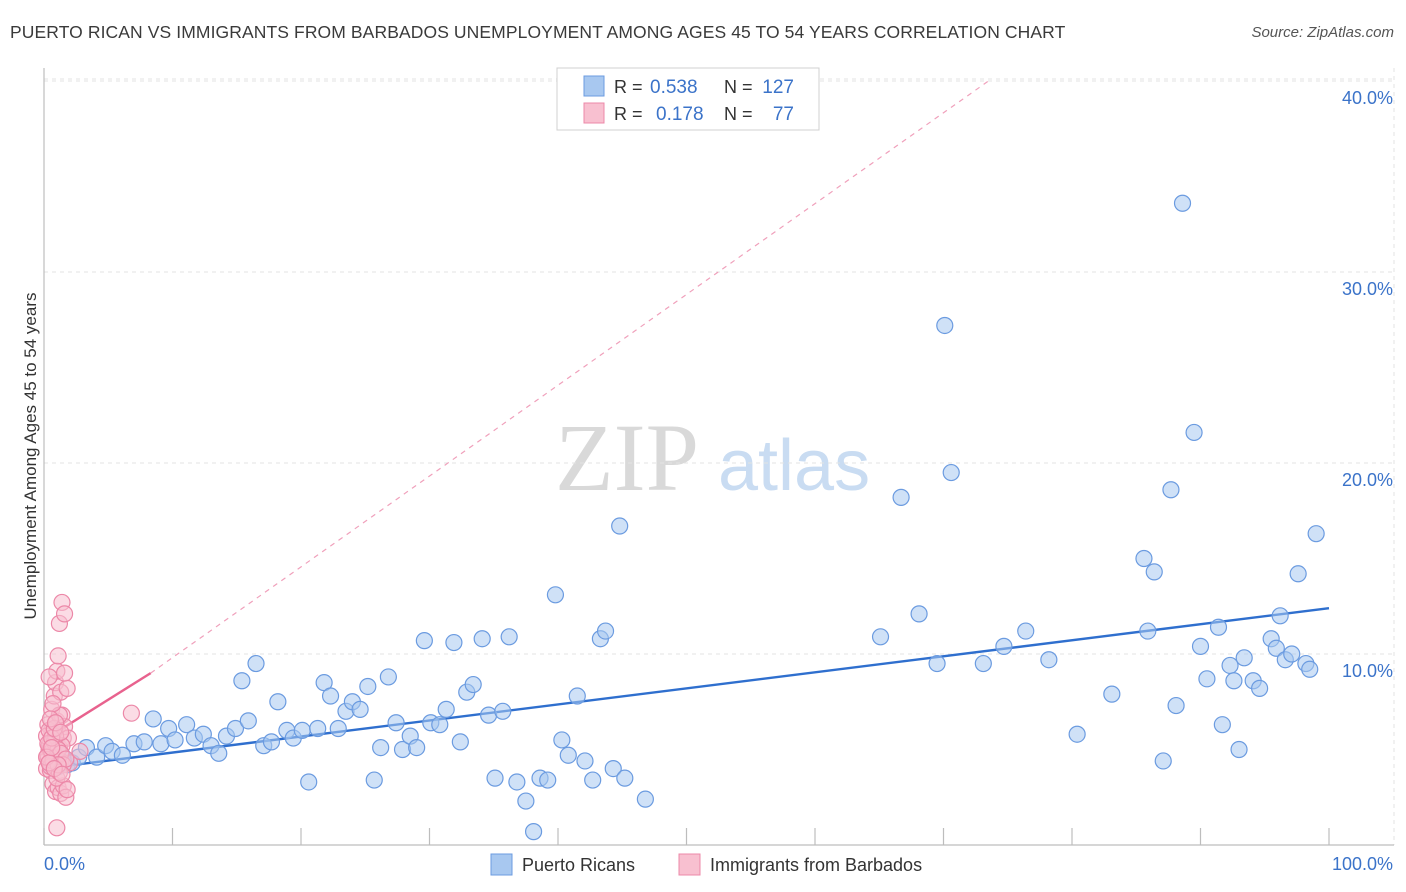 The image size is (1406, 892). What do you see at coordinates (64, 864) in the screenshot?
I see `x-tick-label-min: 0.0%` at bounding box center [64, 864].